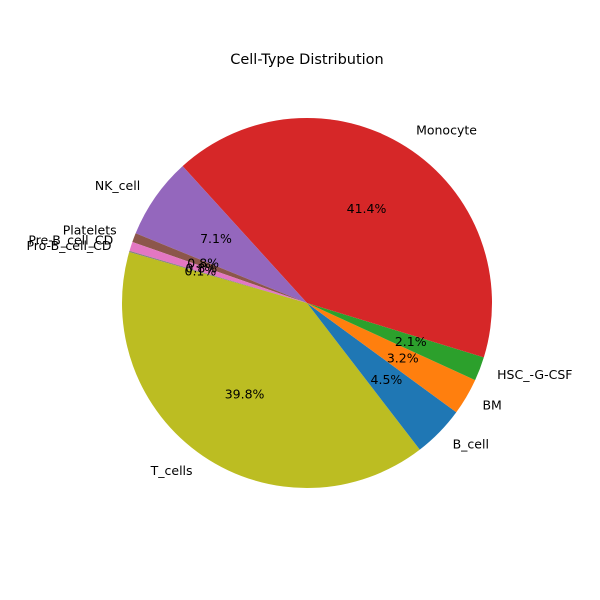  Describe the element at coordinates (534, 374) in the screenshot. I see `slice-label-hsc-g-csf: HSC_-G-CSF` at that location.